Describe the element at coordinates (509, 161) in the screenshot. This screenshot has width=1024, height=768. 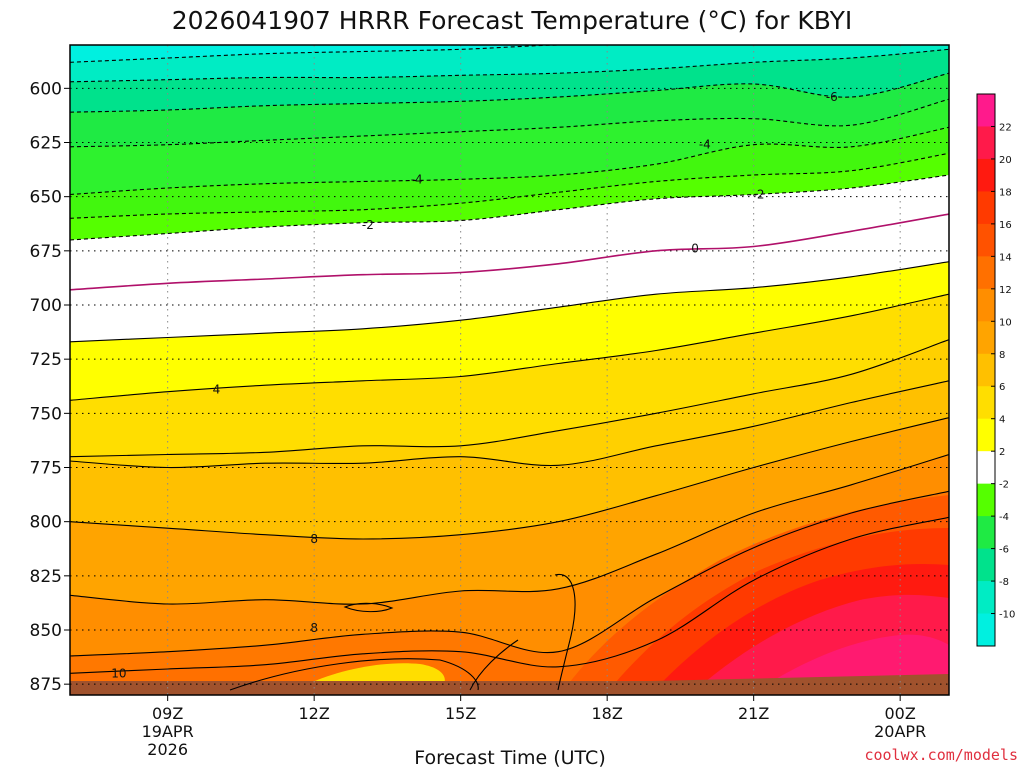
I see `contour--4` at that location.